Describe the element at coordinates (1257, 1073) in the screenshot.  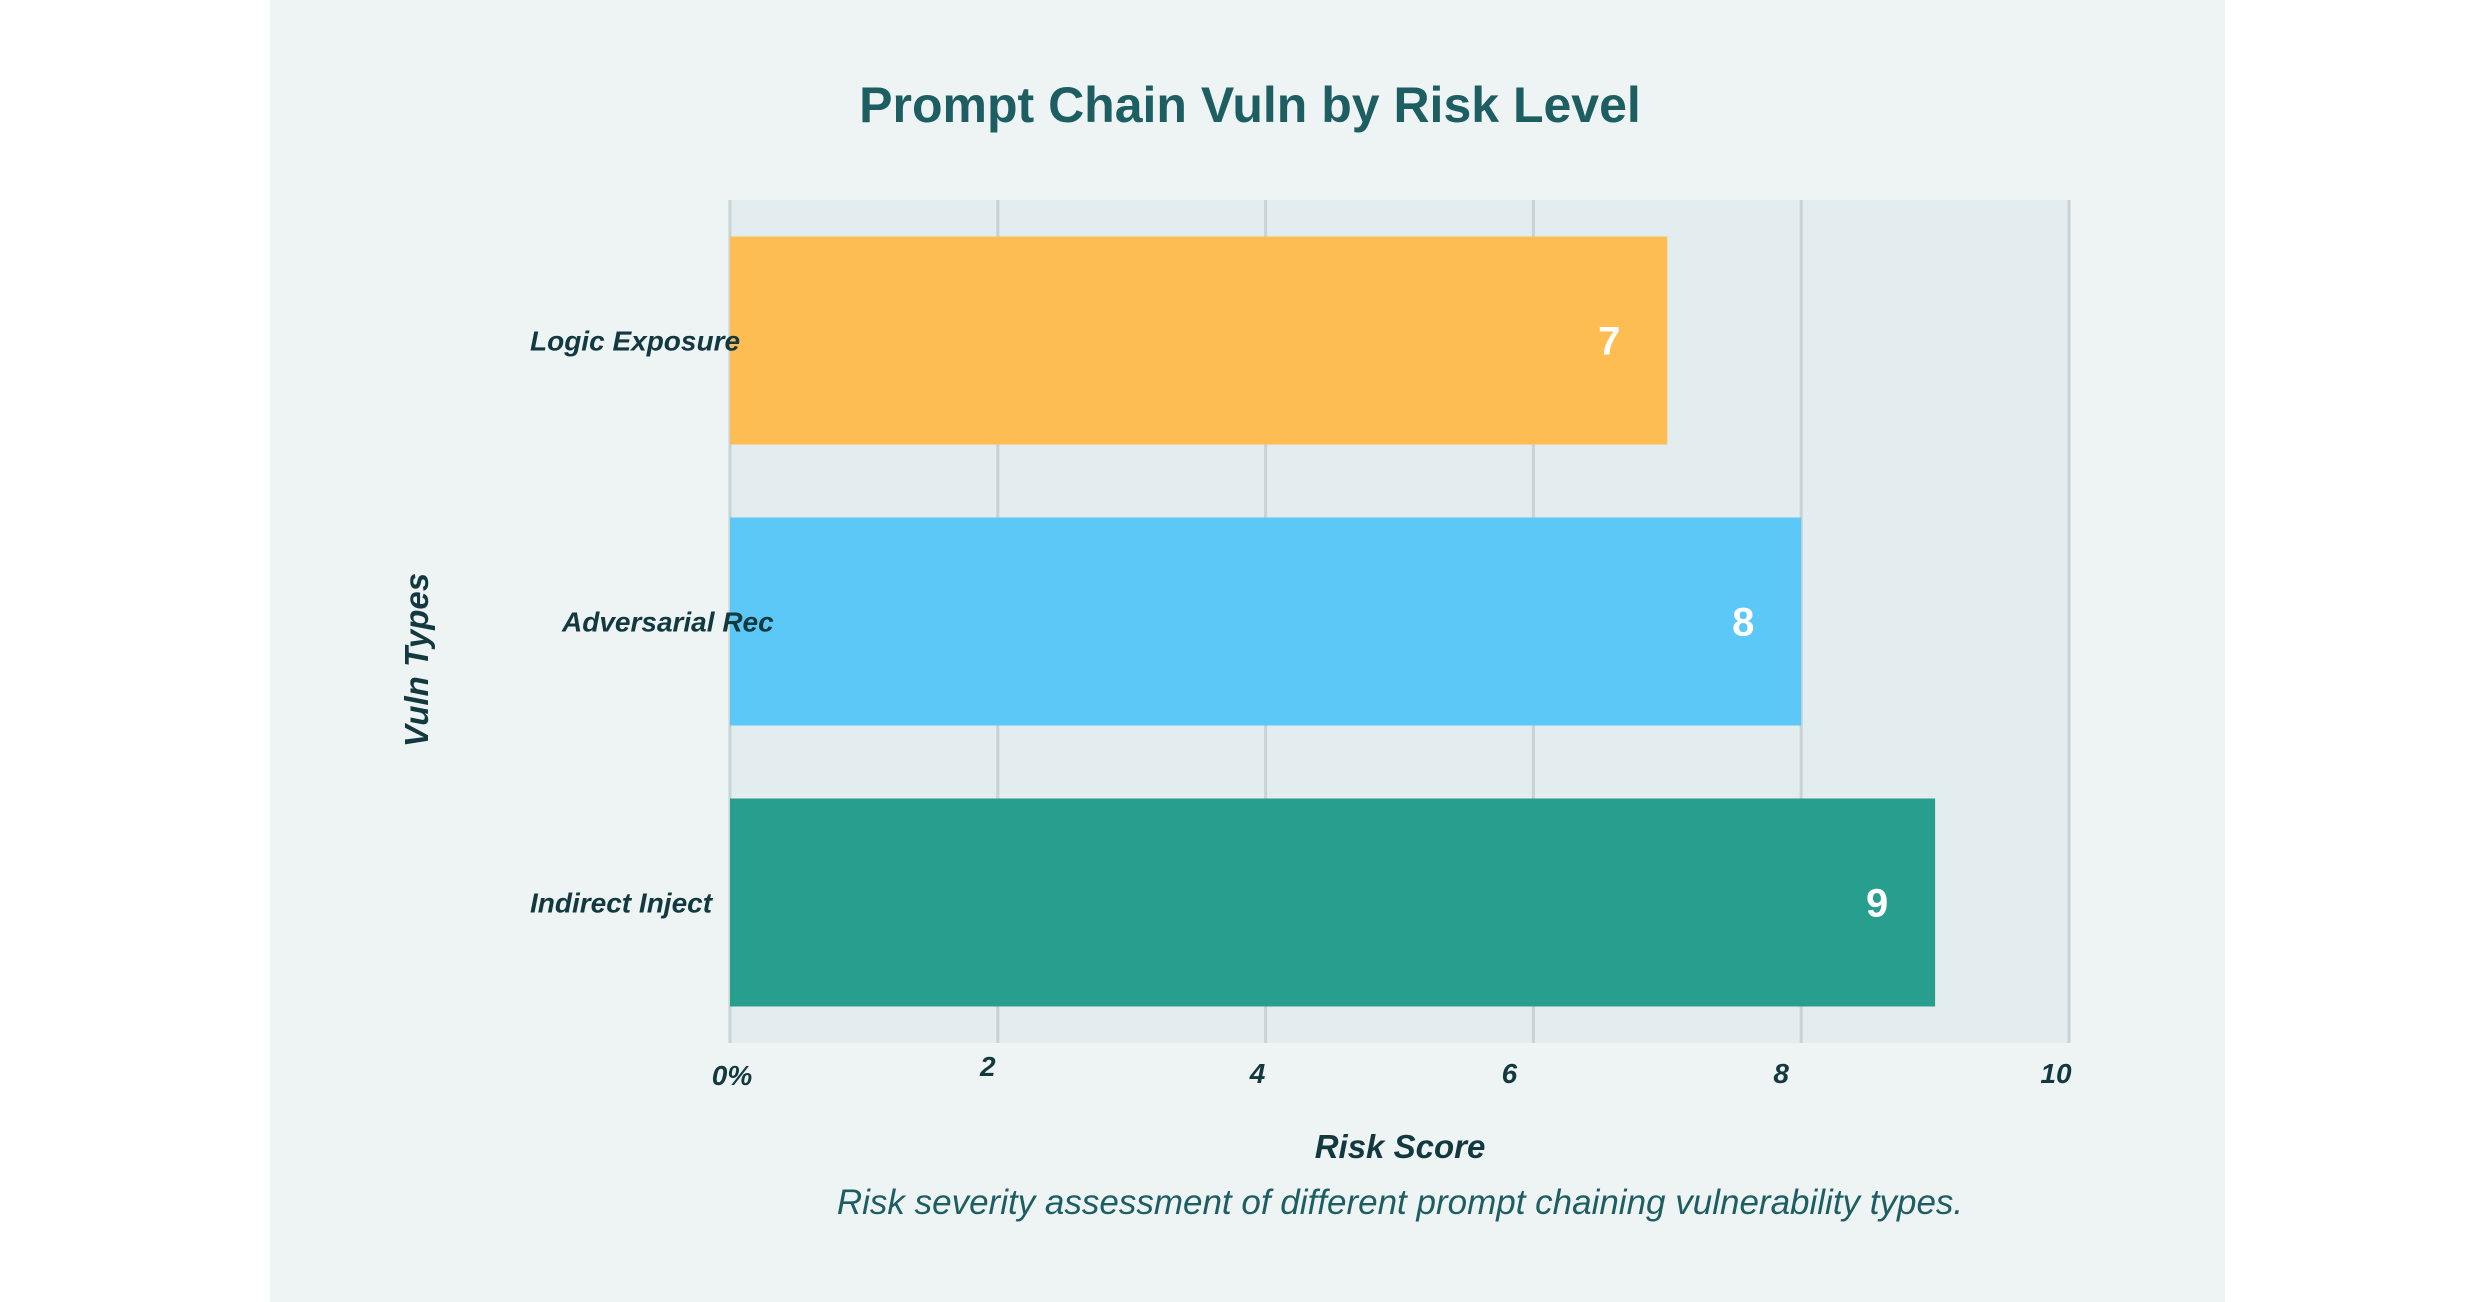
I see `x-tick-label-2: 4` at that location.